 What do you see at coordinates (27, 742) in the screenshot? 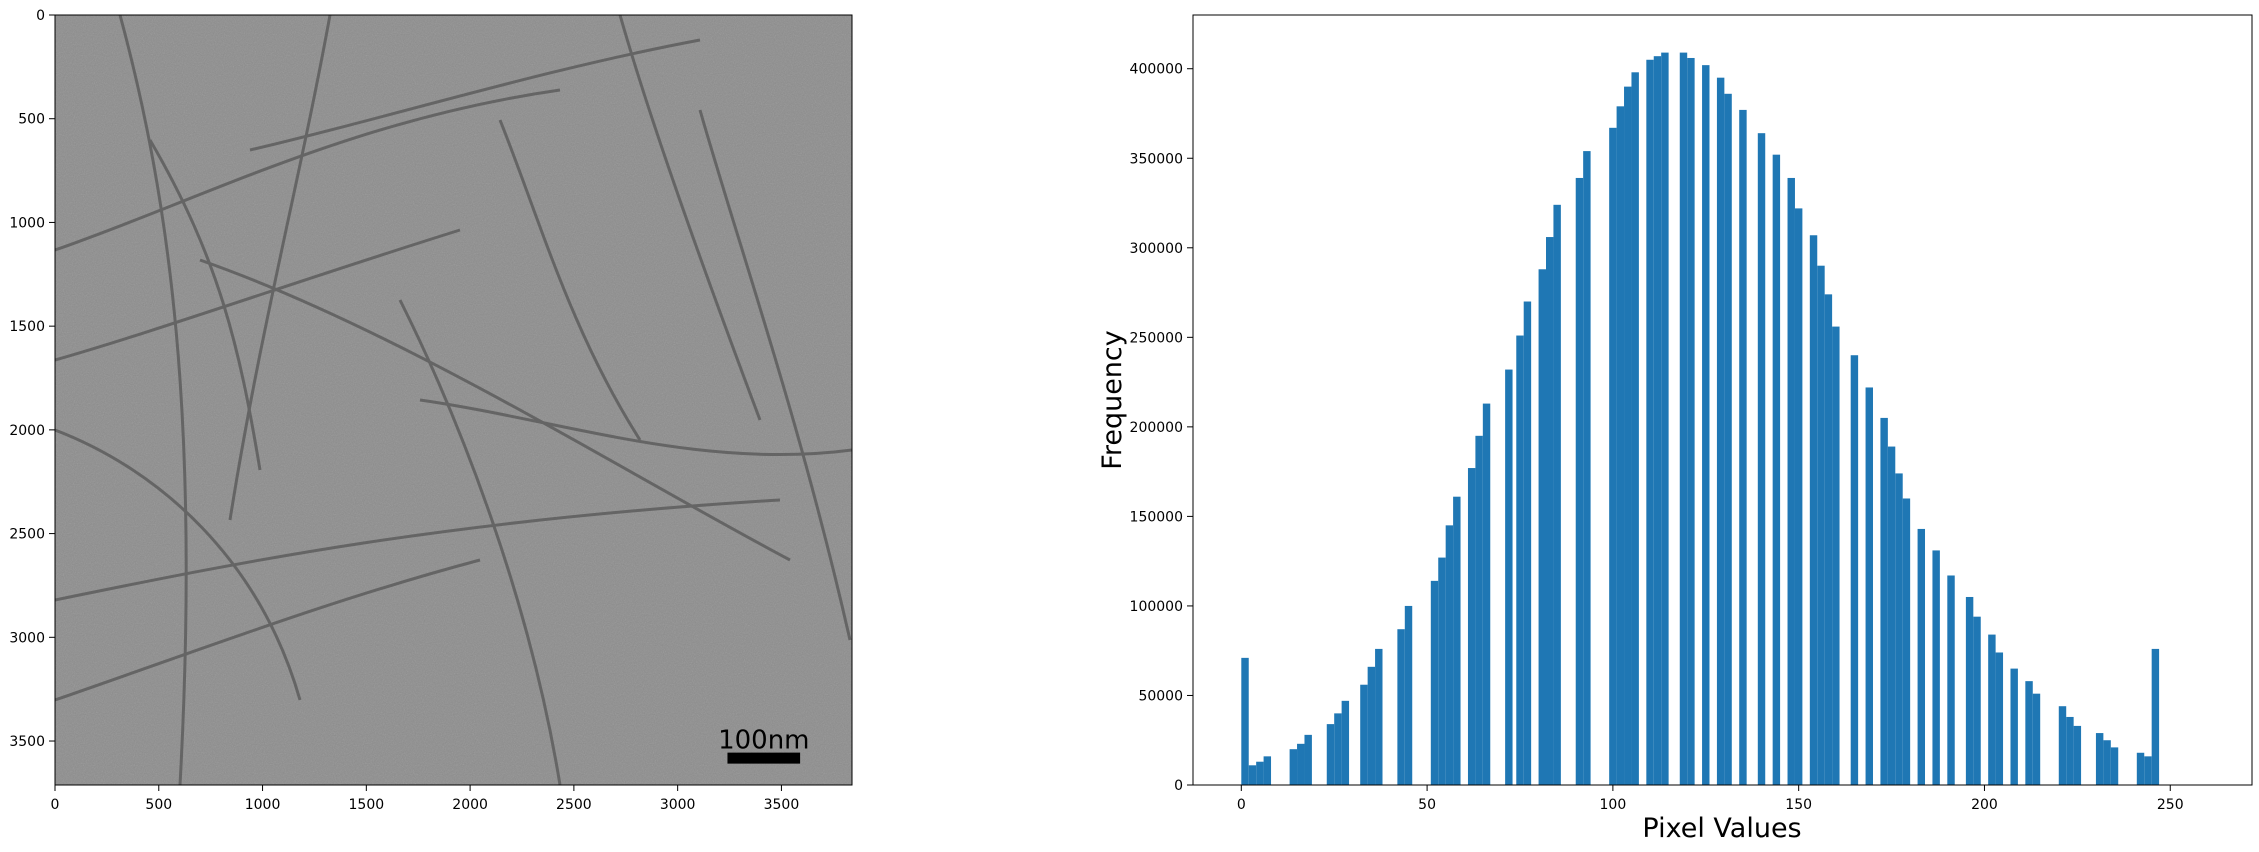
I see `micrograph-y-tick-label: 3500` at bounding box center [27, 742].